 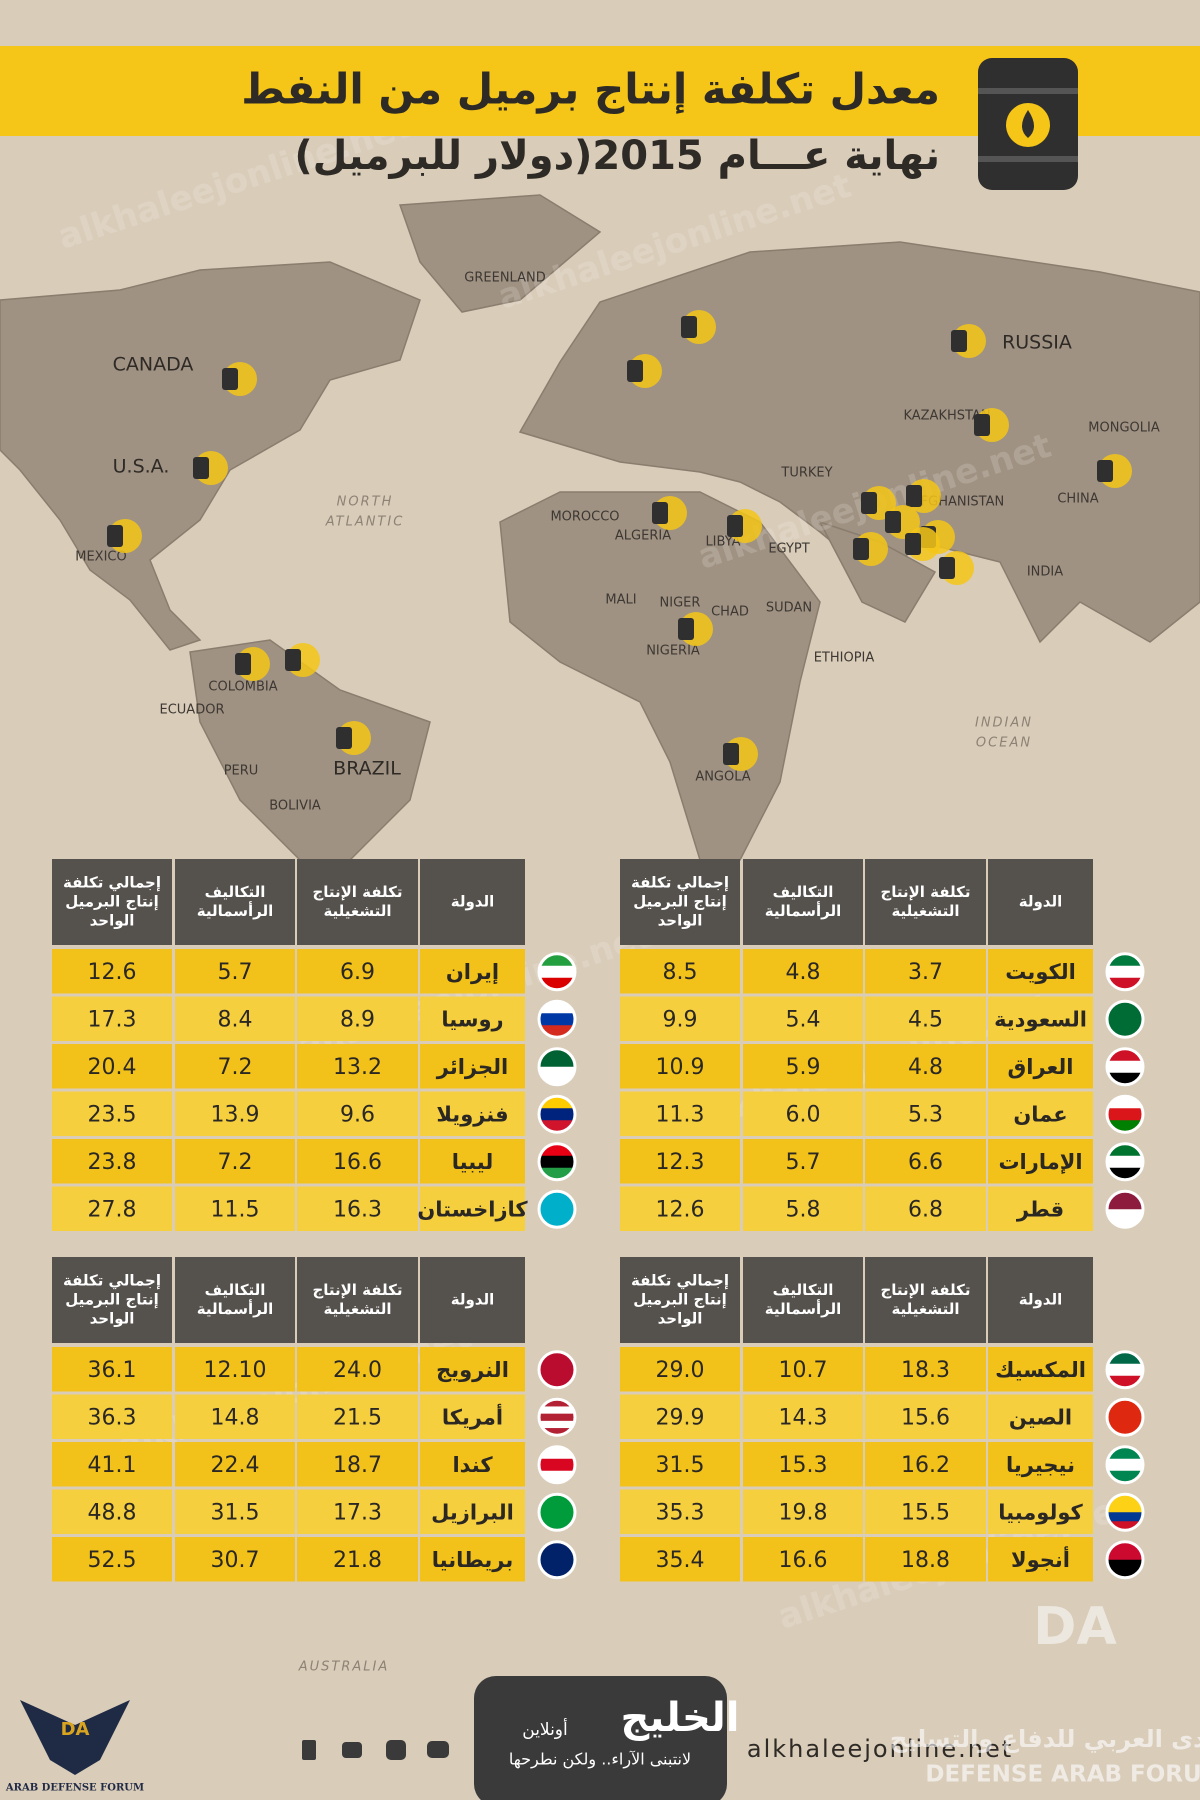 I want to click on map-label: OCEAN, so click(x=1004, y=743).